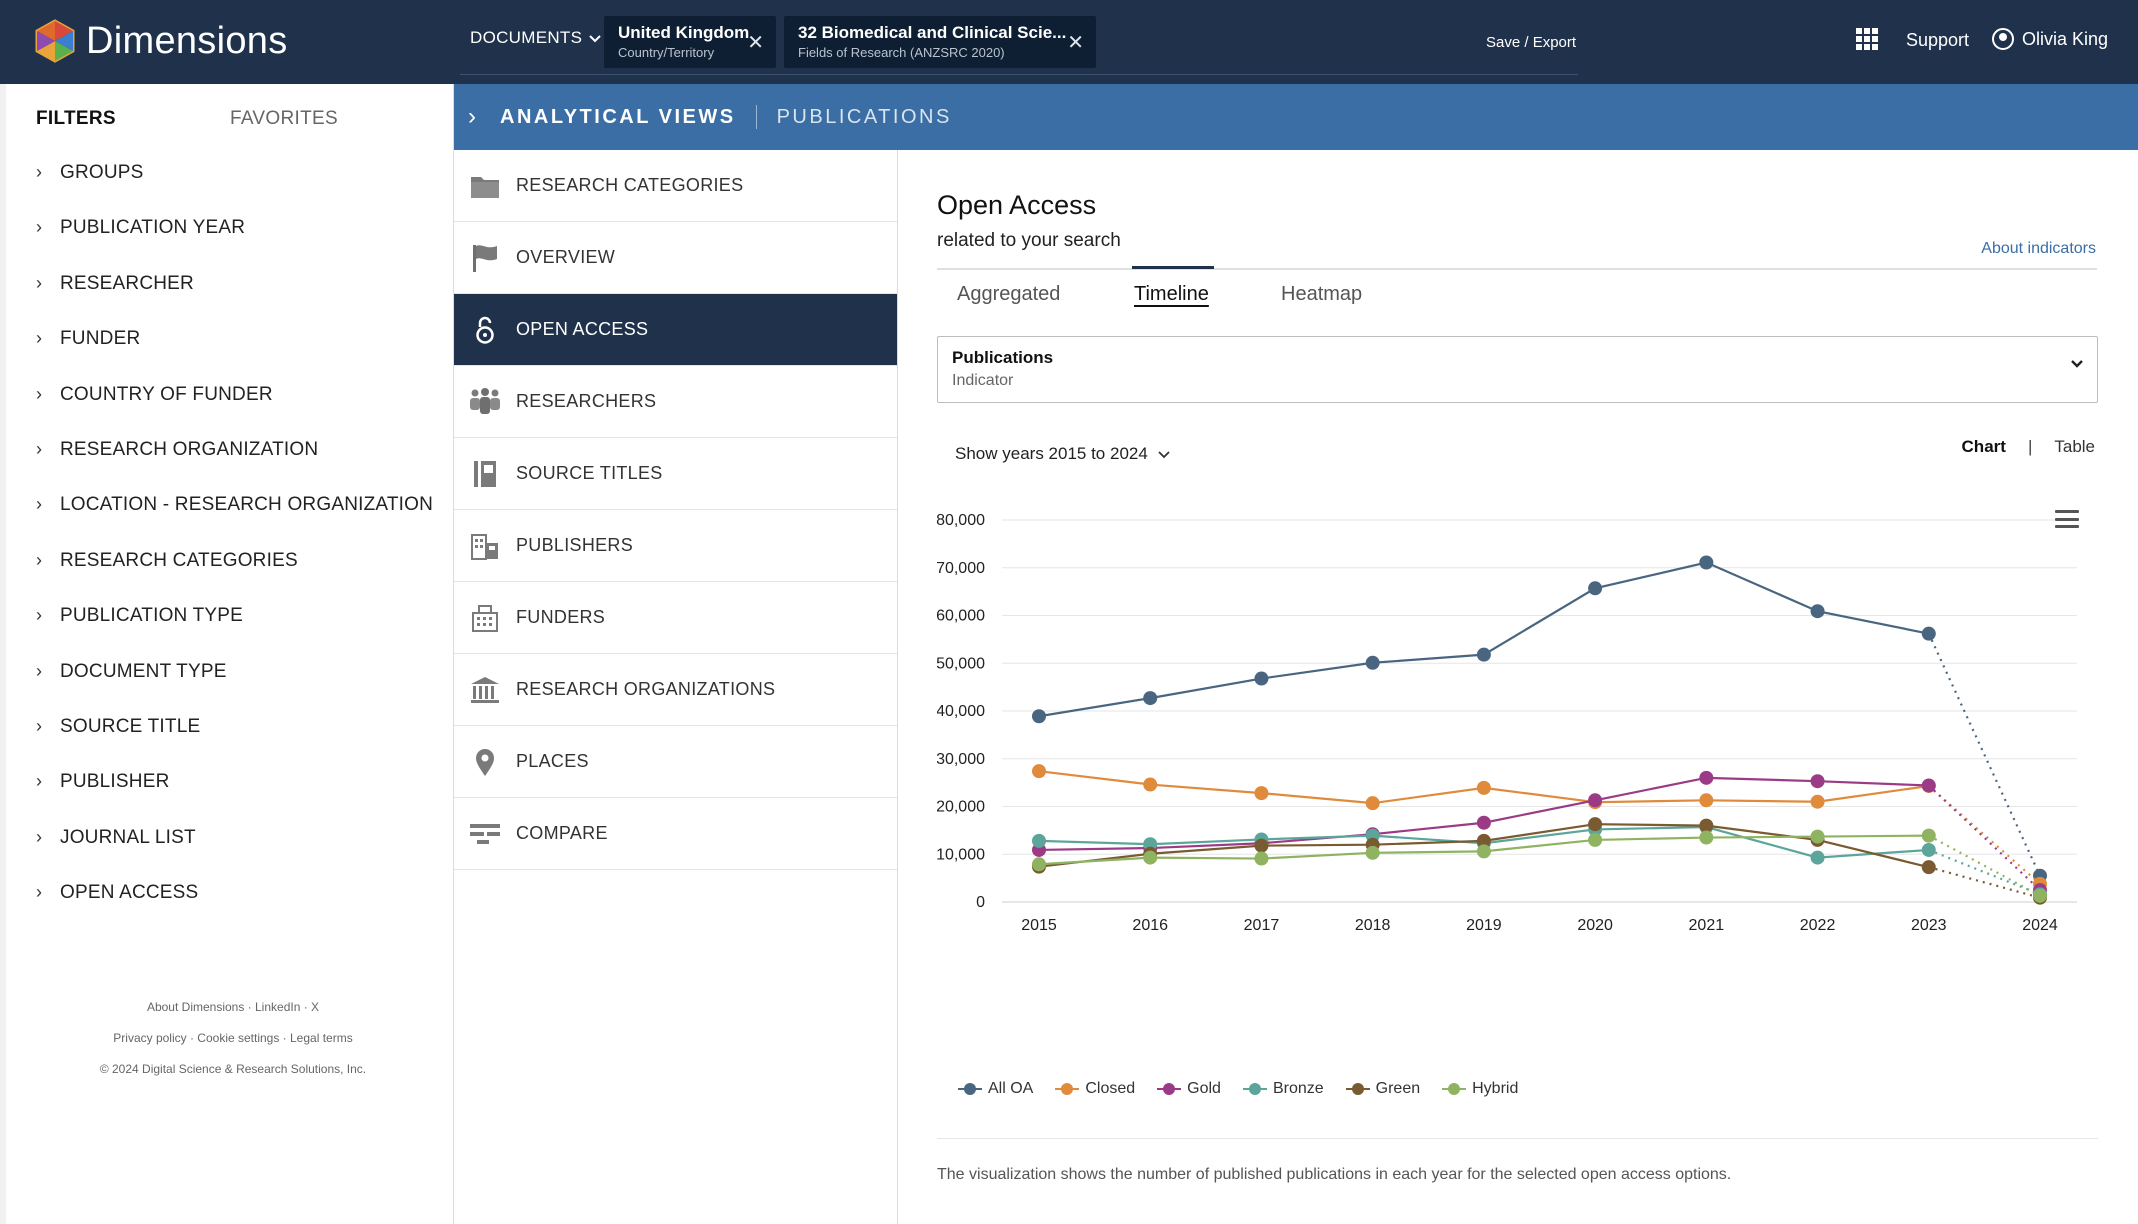 The height and width of the screenshot is (1224, 2138). Describe the element at coordinates (618, 116) in the screenshot. I see `analytical-views-title: ANALYTICAL VIEWS` at that location.